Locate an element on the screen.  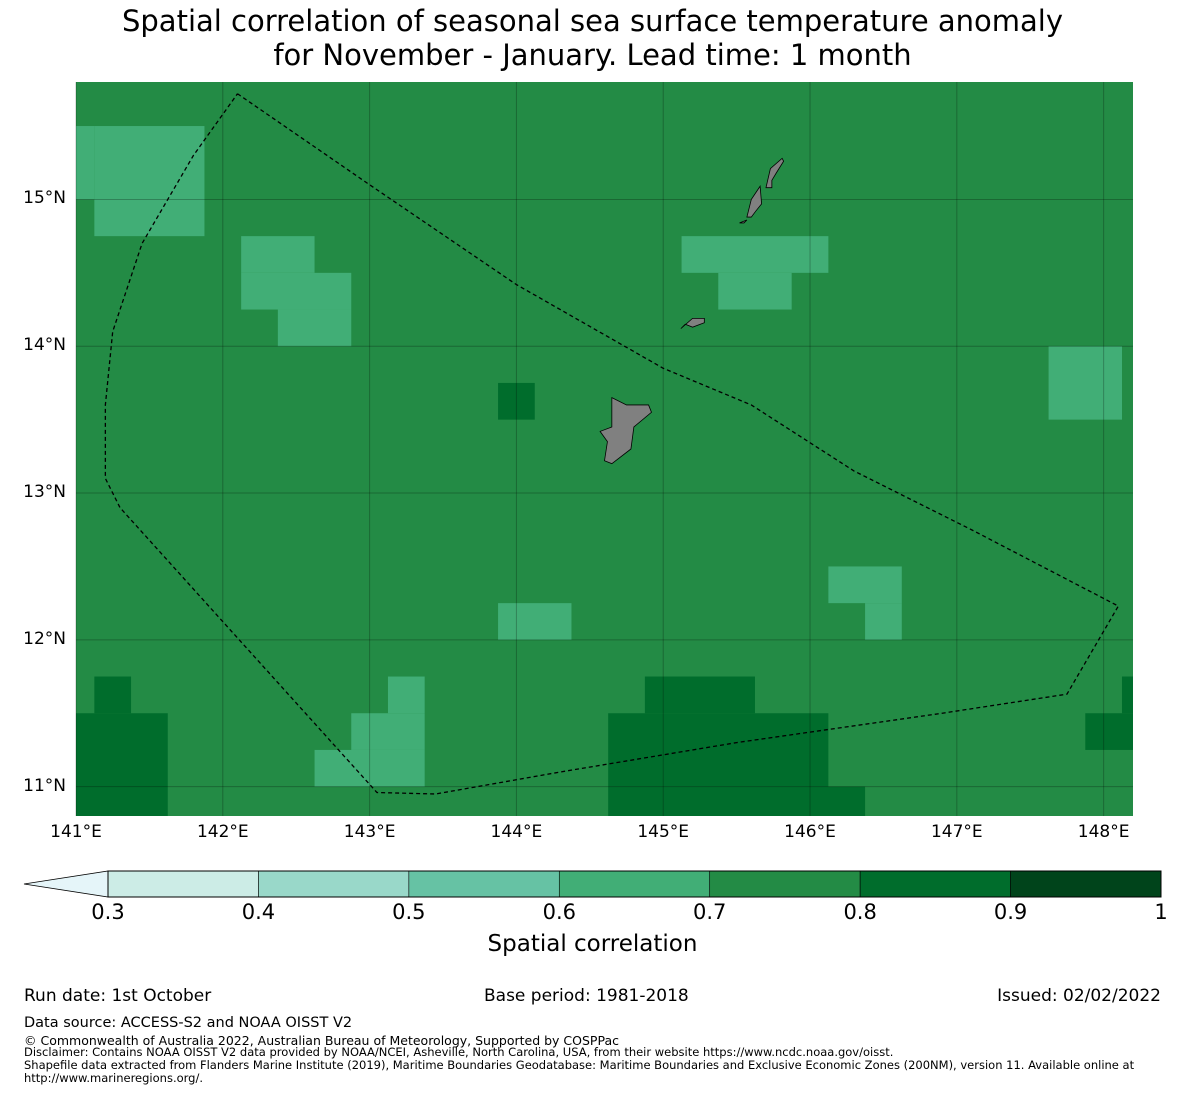
colorbar-tick-label: 0.3 is located at coordinates (108, 912).